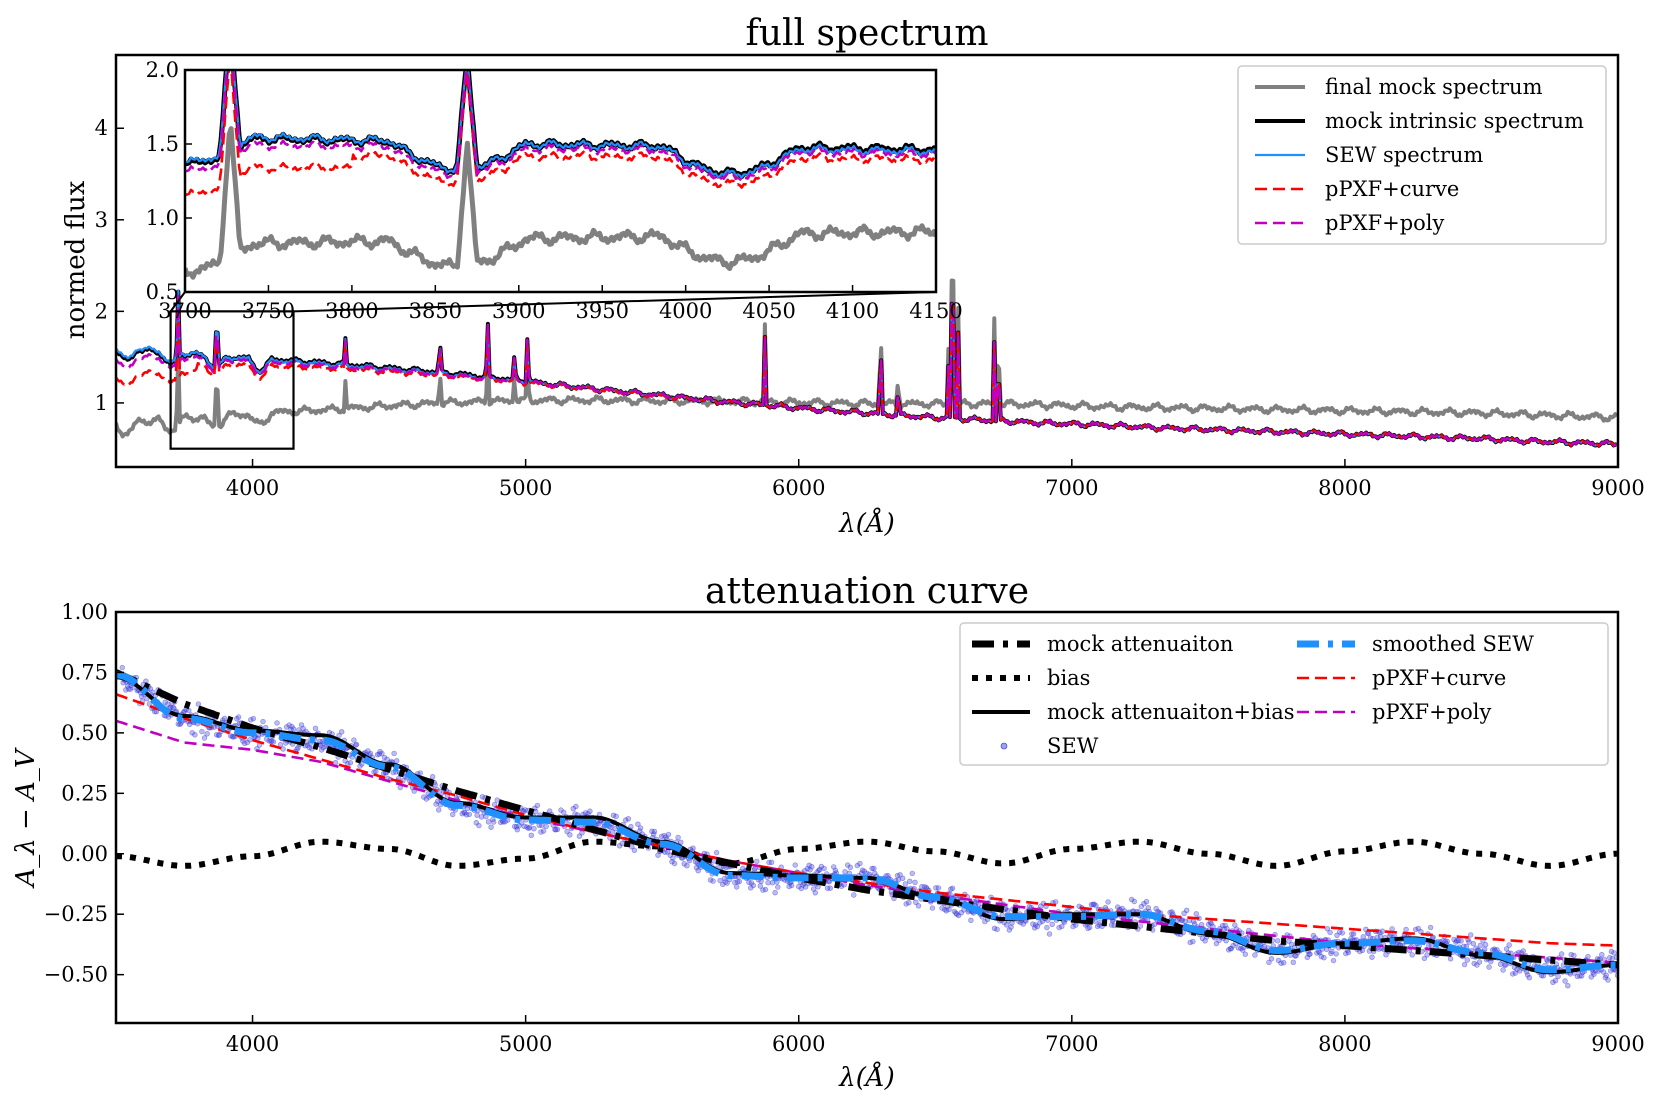 This screenshot has height=1107, width=1661. I want to click on bottom-x-axis-label: λ(Å), so click(866, 1077).